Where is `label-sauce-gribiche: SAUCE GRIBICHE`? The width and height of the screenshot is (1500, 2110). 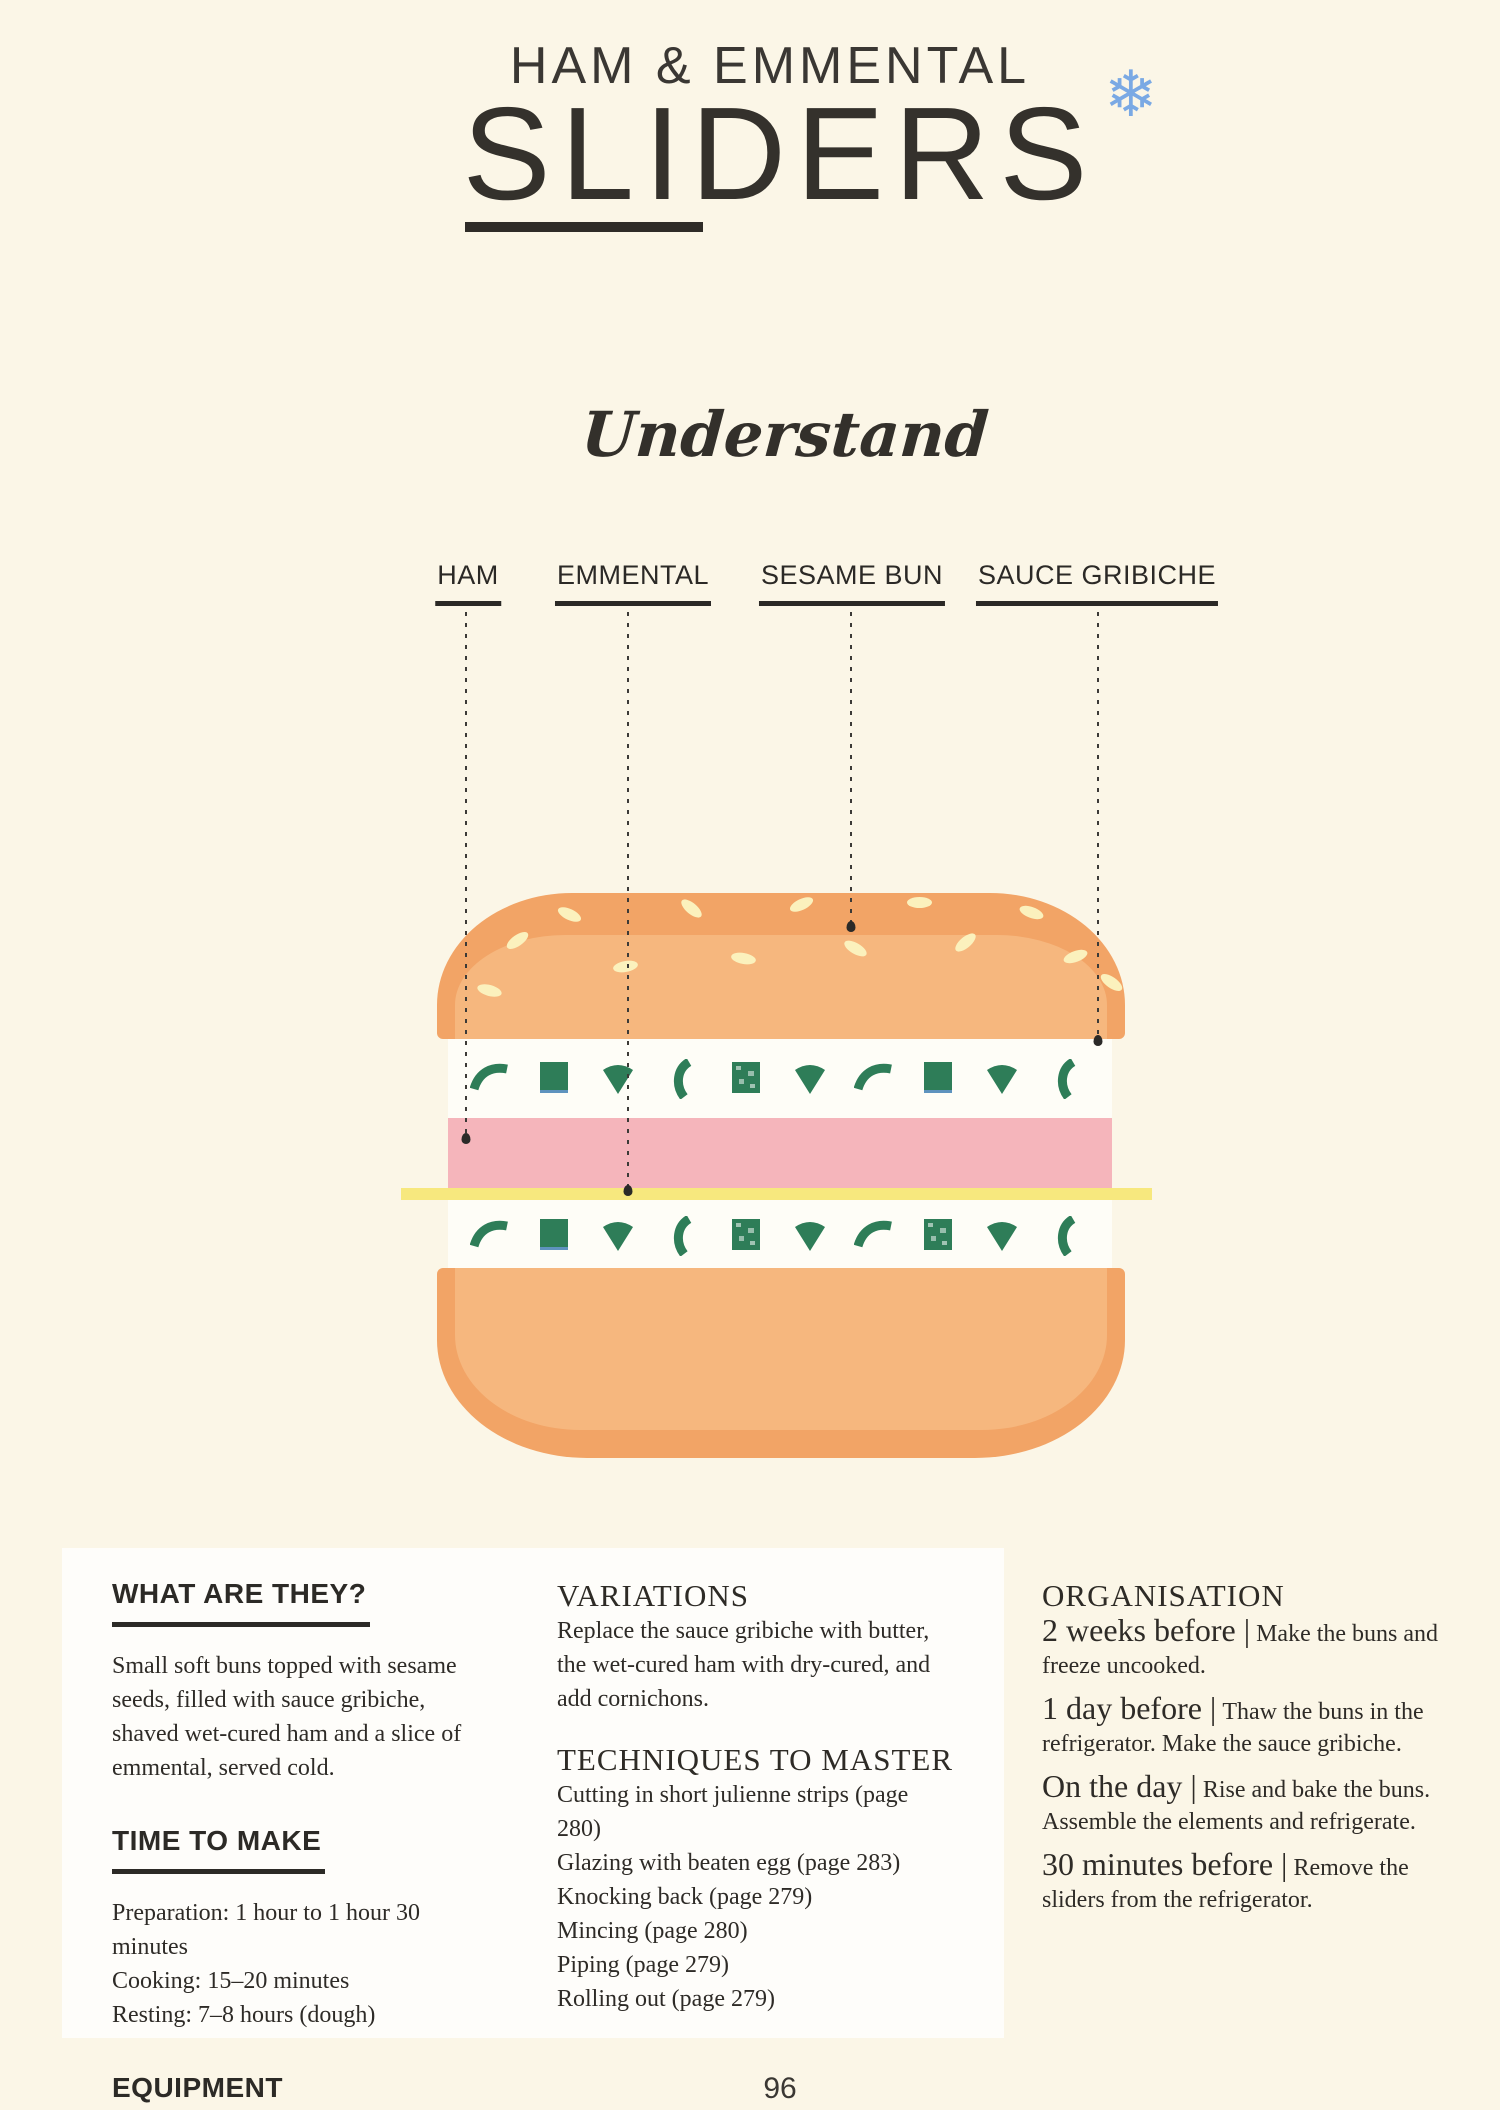 label-sauce-gribiche: SAUCE GRIBICHE is located at coordinates (1097, 583).